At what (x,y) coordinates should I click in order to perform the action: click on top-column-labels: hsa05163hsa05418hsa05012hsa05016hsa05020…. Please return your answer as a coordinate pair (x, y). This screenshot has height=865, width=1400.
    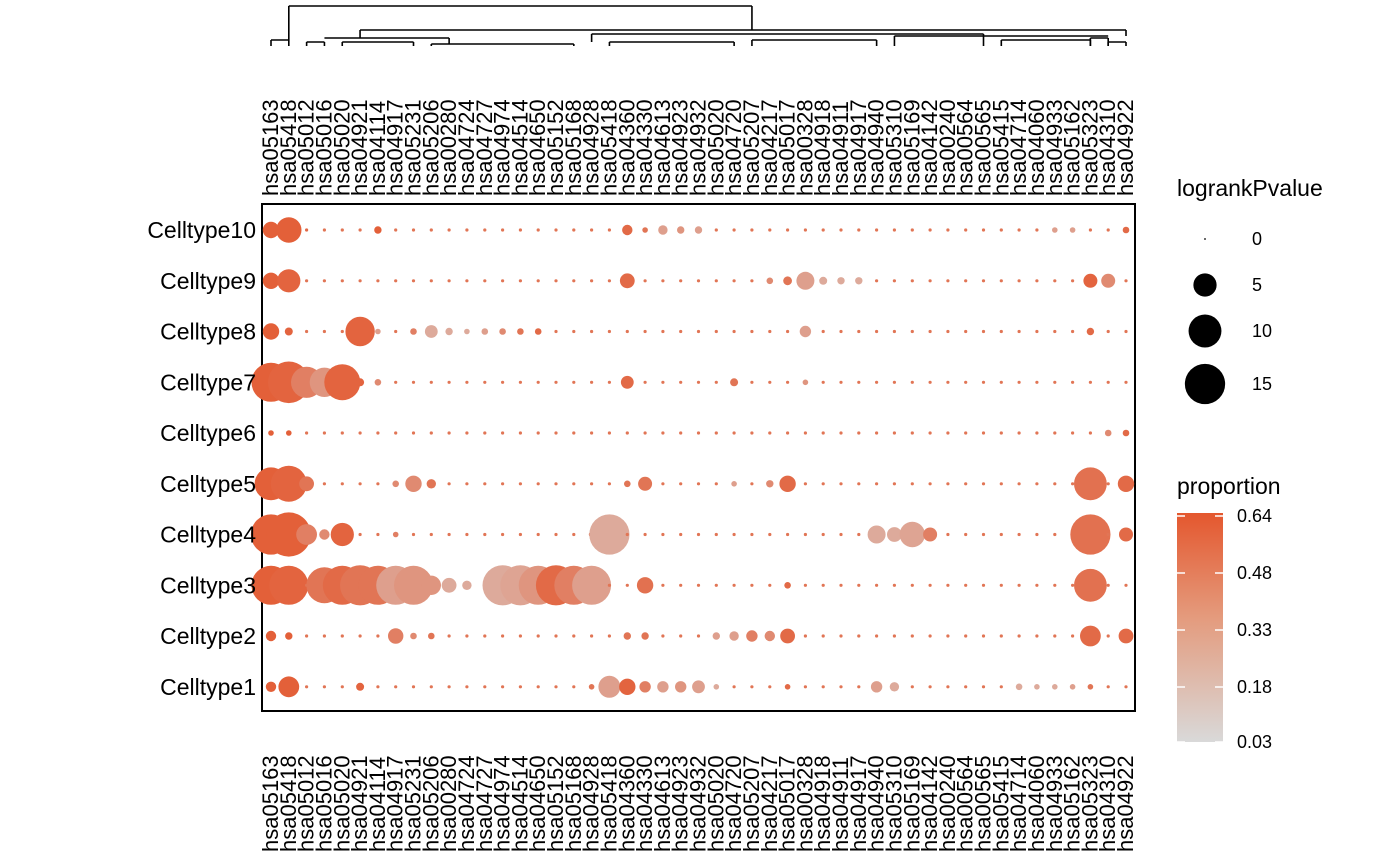
    Looking at the image, I should click on (698, 147).